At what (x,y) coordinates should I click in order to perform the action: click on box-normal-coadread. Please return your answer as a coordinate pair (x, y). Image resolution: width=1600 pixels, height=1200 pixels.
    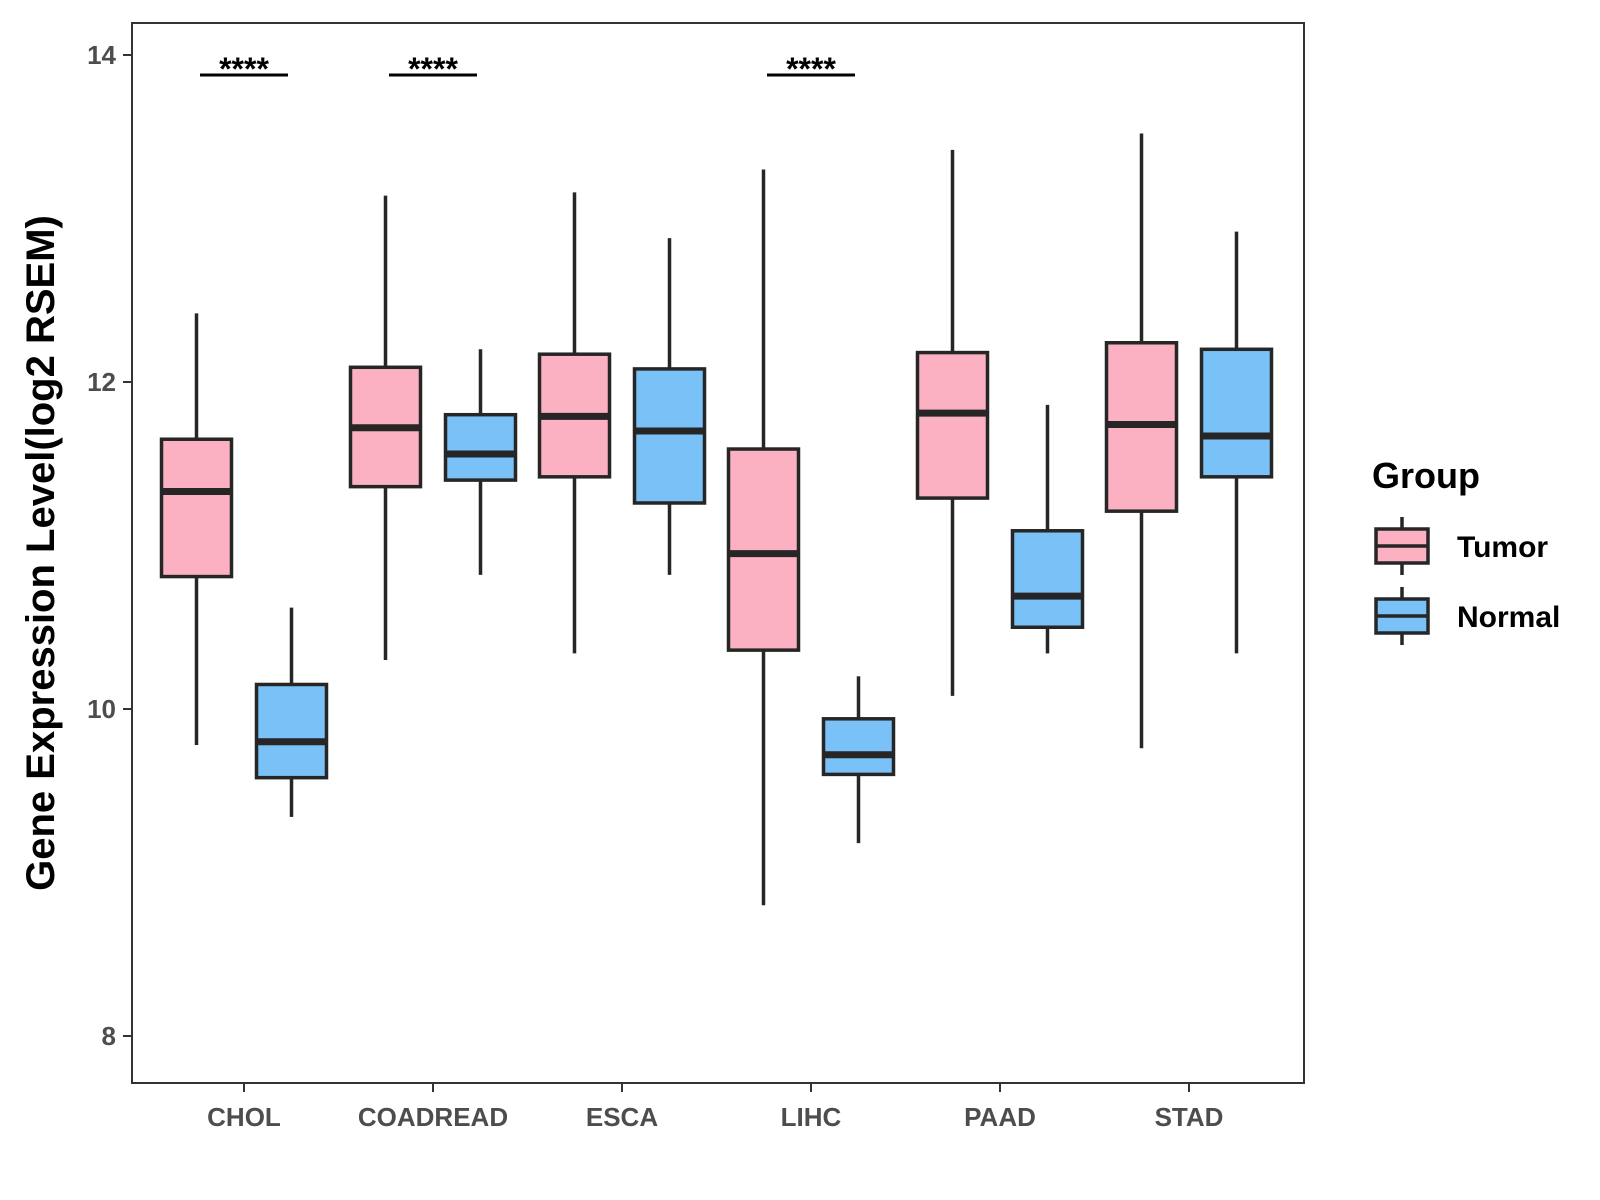
    Looking at the image, I should click on (480, 462).